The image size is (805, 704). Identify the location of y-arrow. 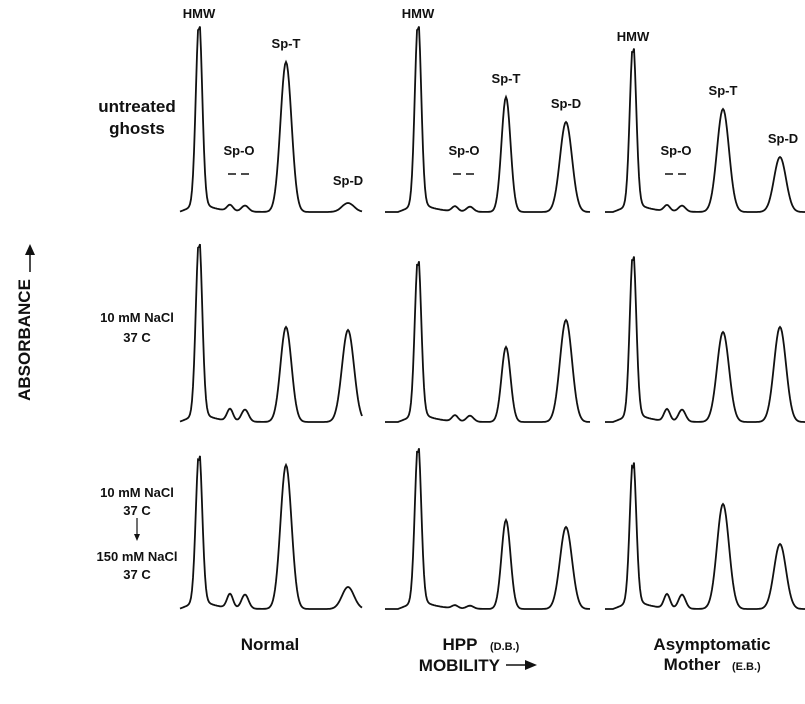
(30, 258).